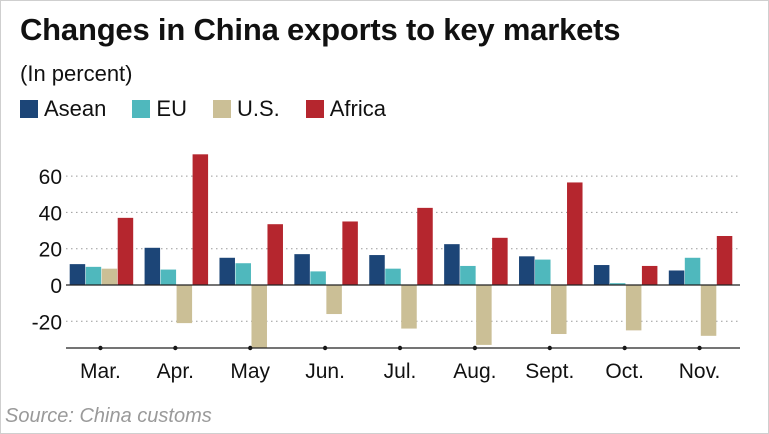 The image size is (769, 434). What do you see at coordinates (357, 108) in the screenshot?
I see `legend-label-africa: Africa` at bounding box center [357, 108].